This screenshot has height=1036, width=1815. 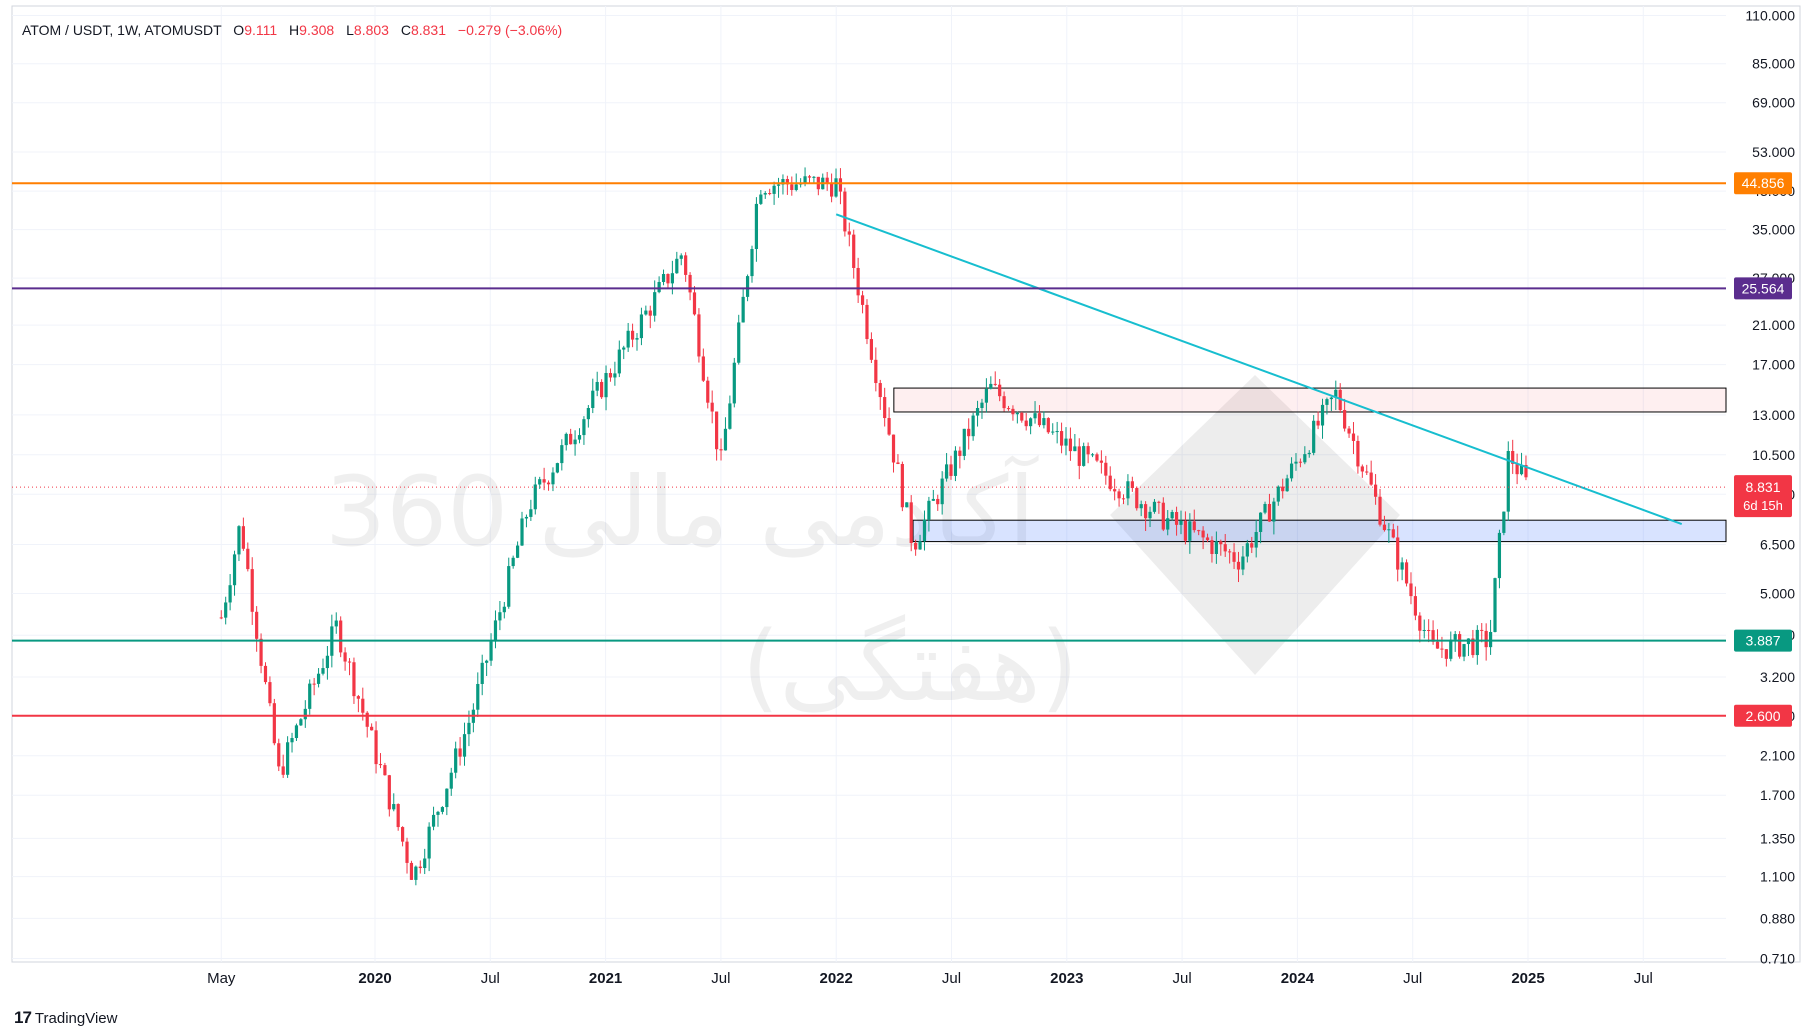 I want to click on level-tag, so click(x=1763, y=183).